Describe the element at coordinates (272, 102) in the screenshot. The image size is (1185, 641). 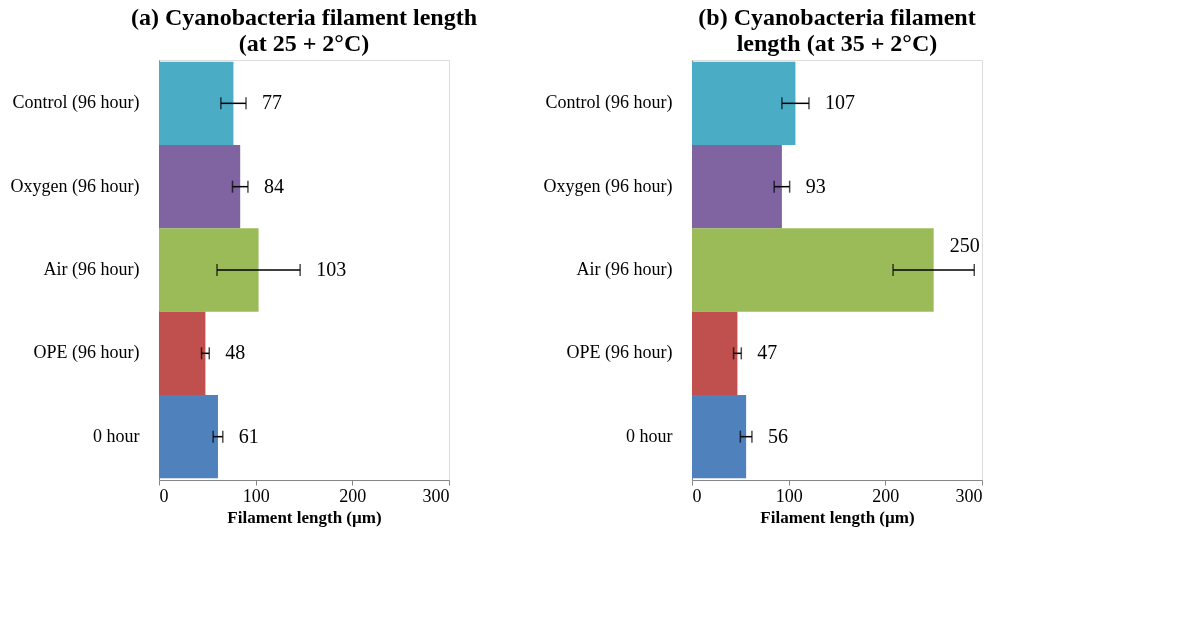
I see `data-label: 77` at that location.